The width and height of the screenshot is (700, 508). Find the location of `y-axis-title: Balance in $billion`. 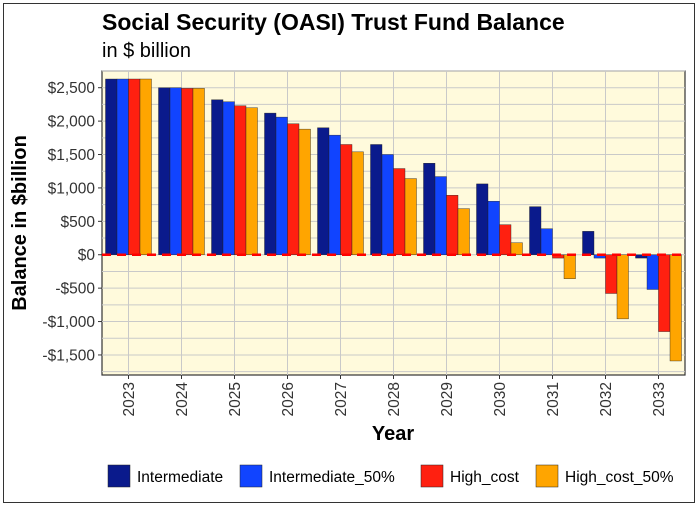

y-axis-title: Balance in $billion is located at coordinates (20, 223).